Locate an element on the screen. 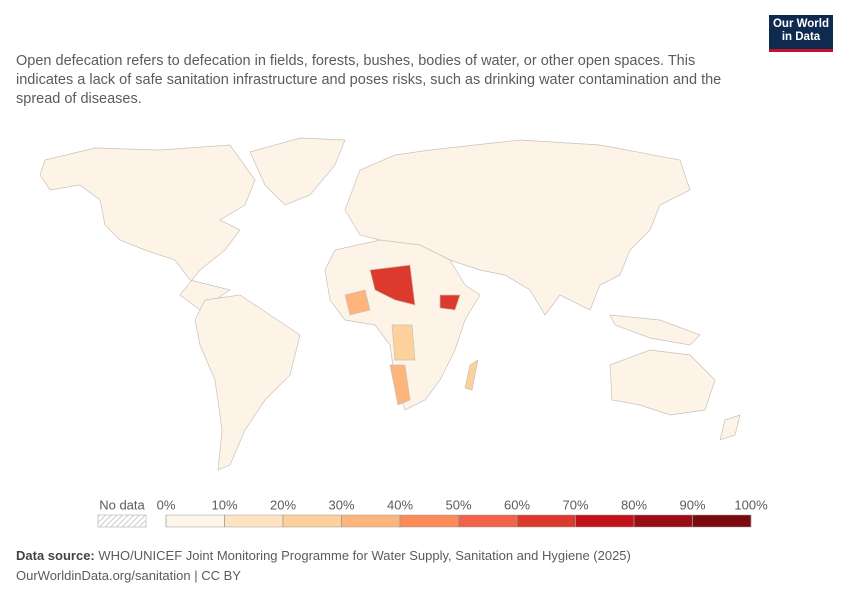 This screenshot has width=850, height=600. legend-label: 0% is located at coordinates (166, 504).